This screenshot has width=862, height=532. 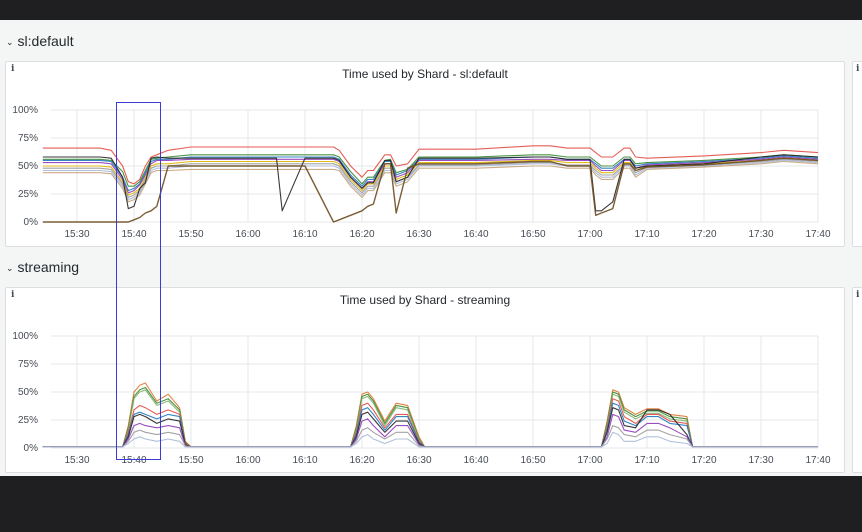 I want to click on row-header-sl-default: ⌄ sl:default, so click(x=40, y=41).